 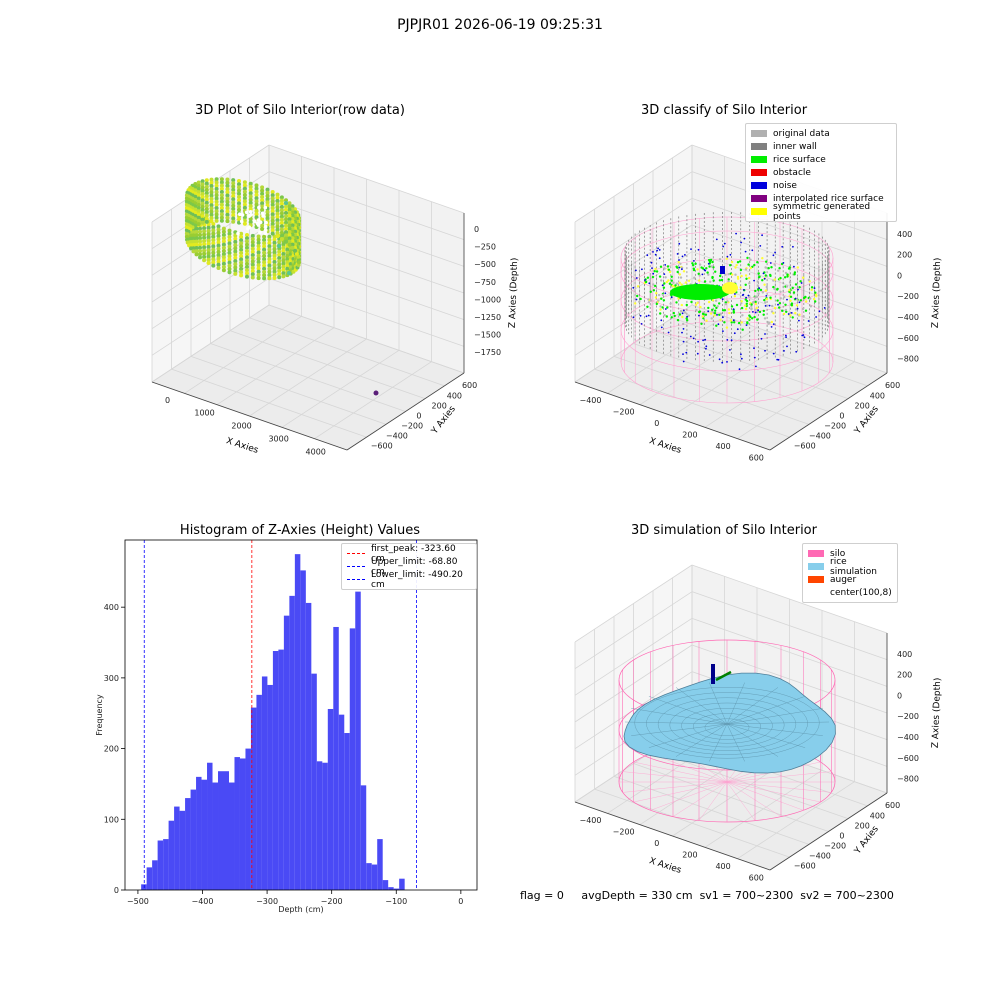 What do you see at coordinates (356, 553) in the screenshot?
I see `legend-line` at bounding box center [356, 553].